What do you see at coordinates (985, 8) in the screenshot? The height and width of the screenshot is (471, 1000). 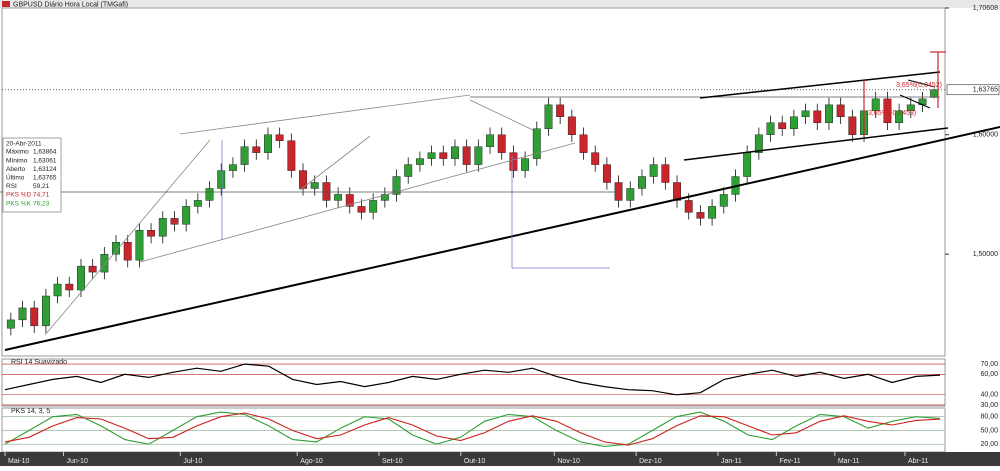 I see `y-tick-label: 1,70608` at bounding box center [985, 8].